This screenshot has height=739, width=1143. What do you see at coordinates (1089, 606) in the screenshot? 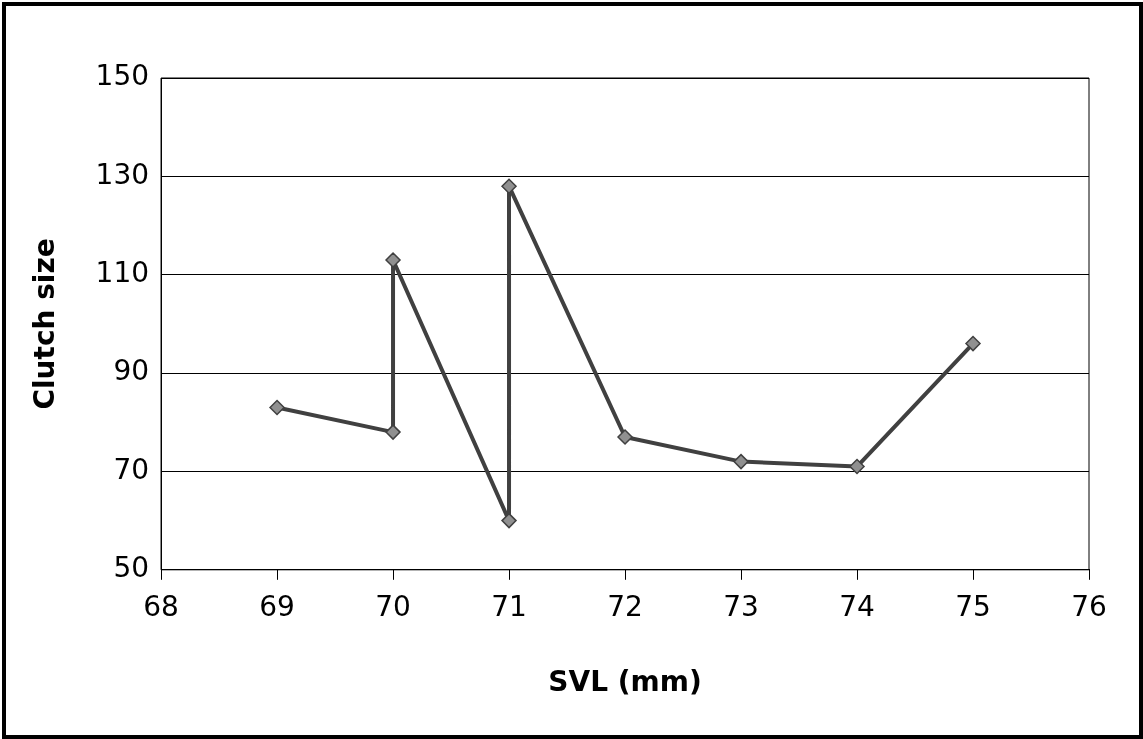
I see `x-tick-label: 76` at bounding box center [1089, 606].